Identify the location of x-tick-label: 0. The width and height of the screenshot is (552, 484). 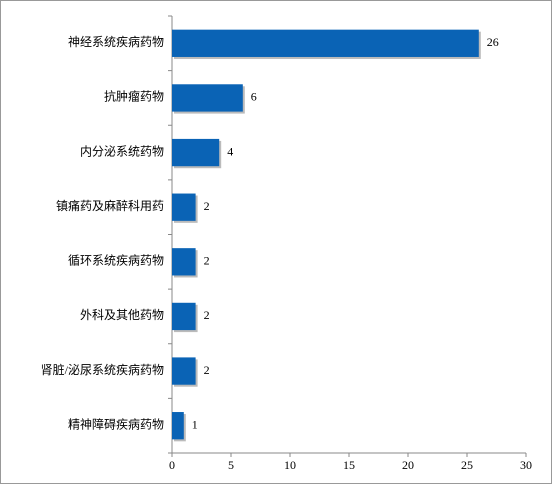
(172, 465).